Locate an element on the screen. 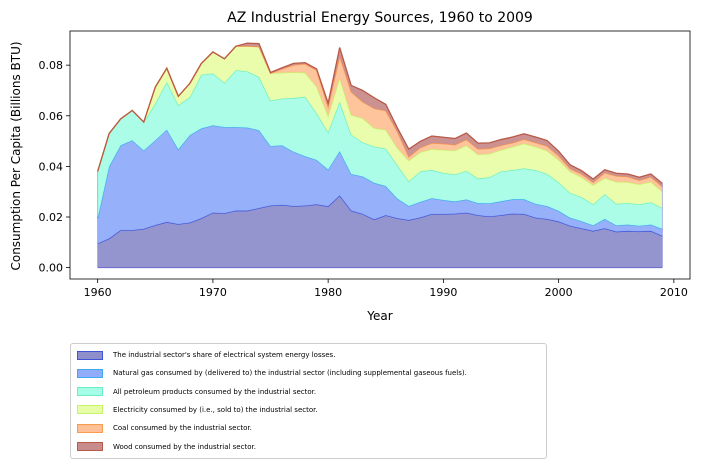 Image resolution: width=703 pixels, height=469 pixels. x-axis-label: Year is located at coordinates (379, 316).